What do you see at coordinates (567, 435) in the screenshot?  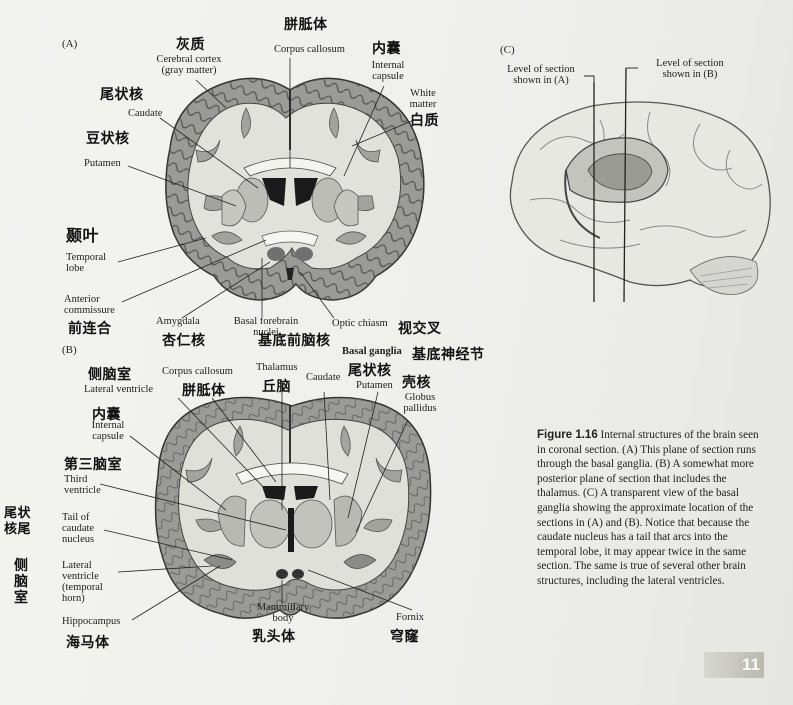 I see `figure-number: Figure 1.16` at bounding box center [567, 435].